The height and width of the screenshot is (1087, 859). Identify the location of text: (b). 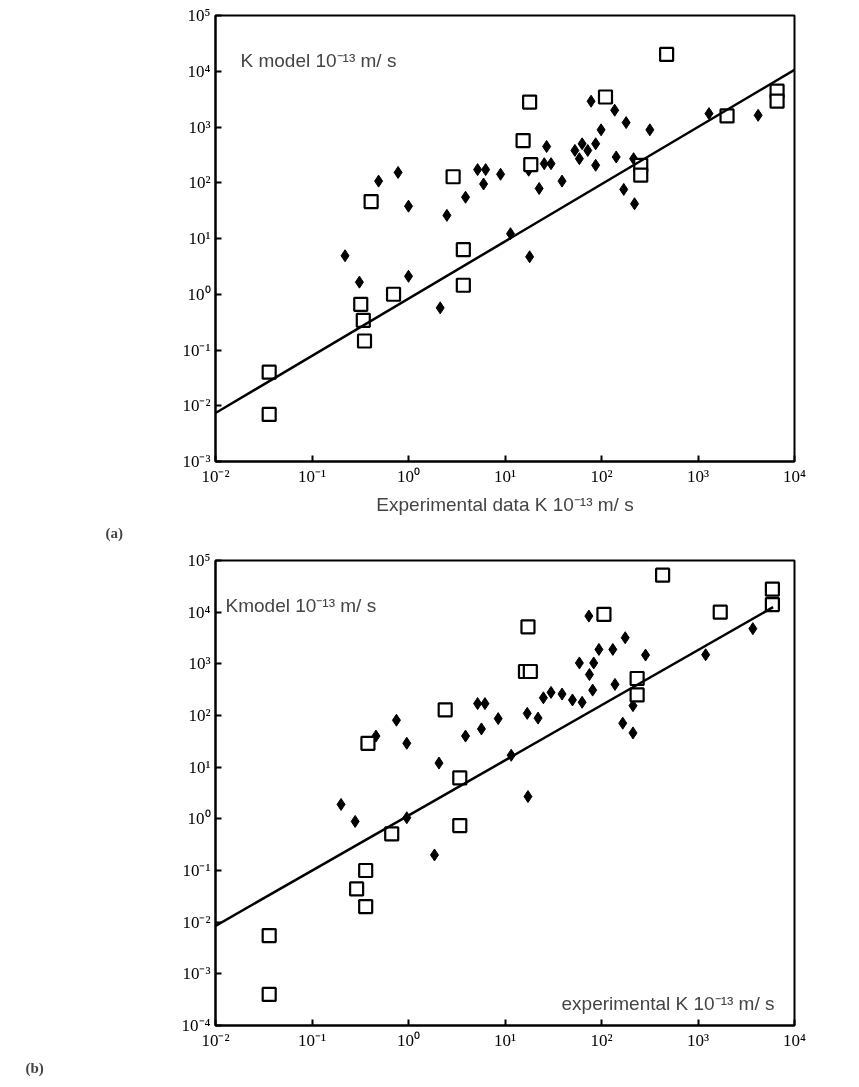
(34, 1068).